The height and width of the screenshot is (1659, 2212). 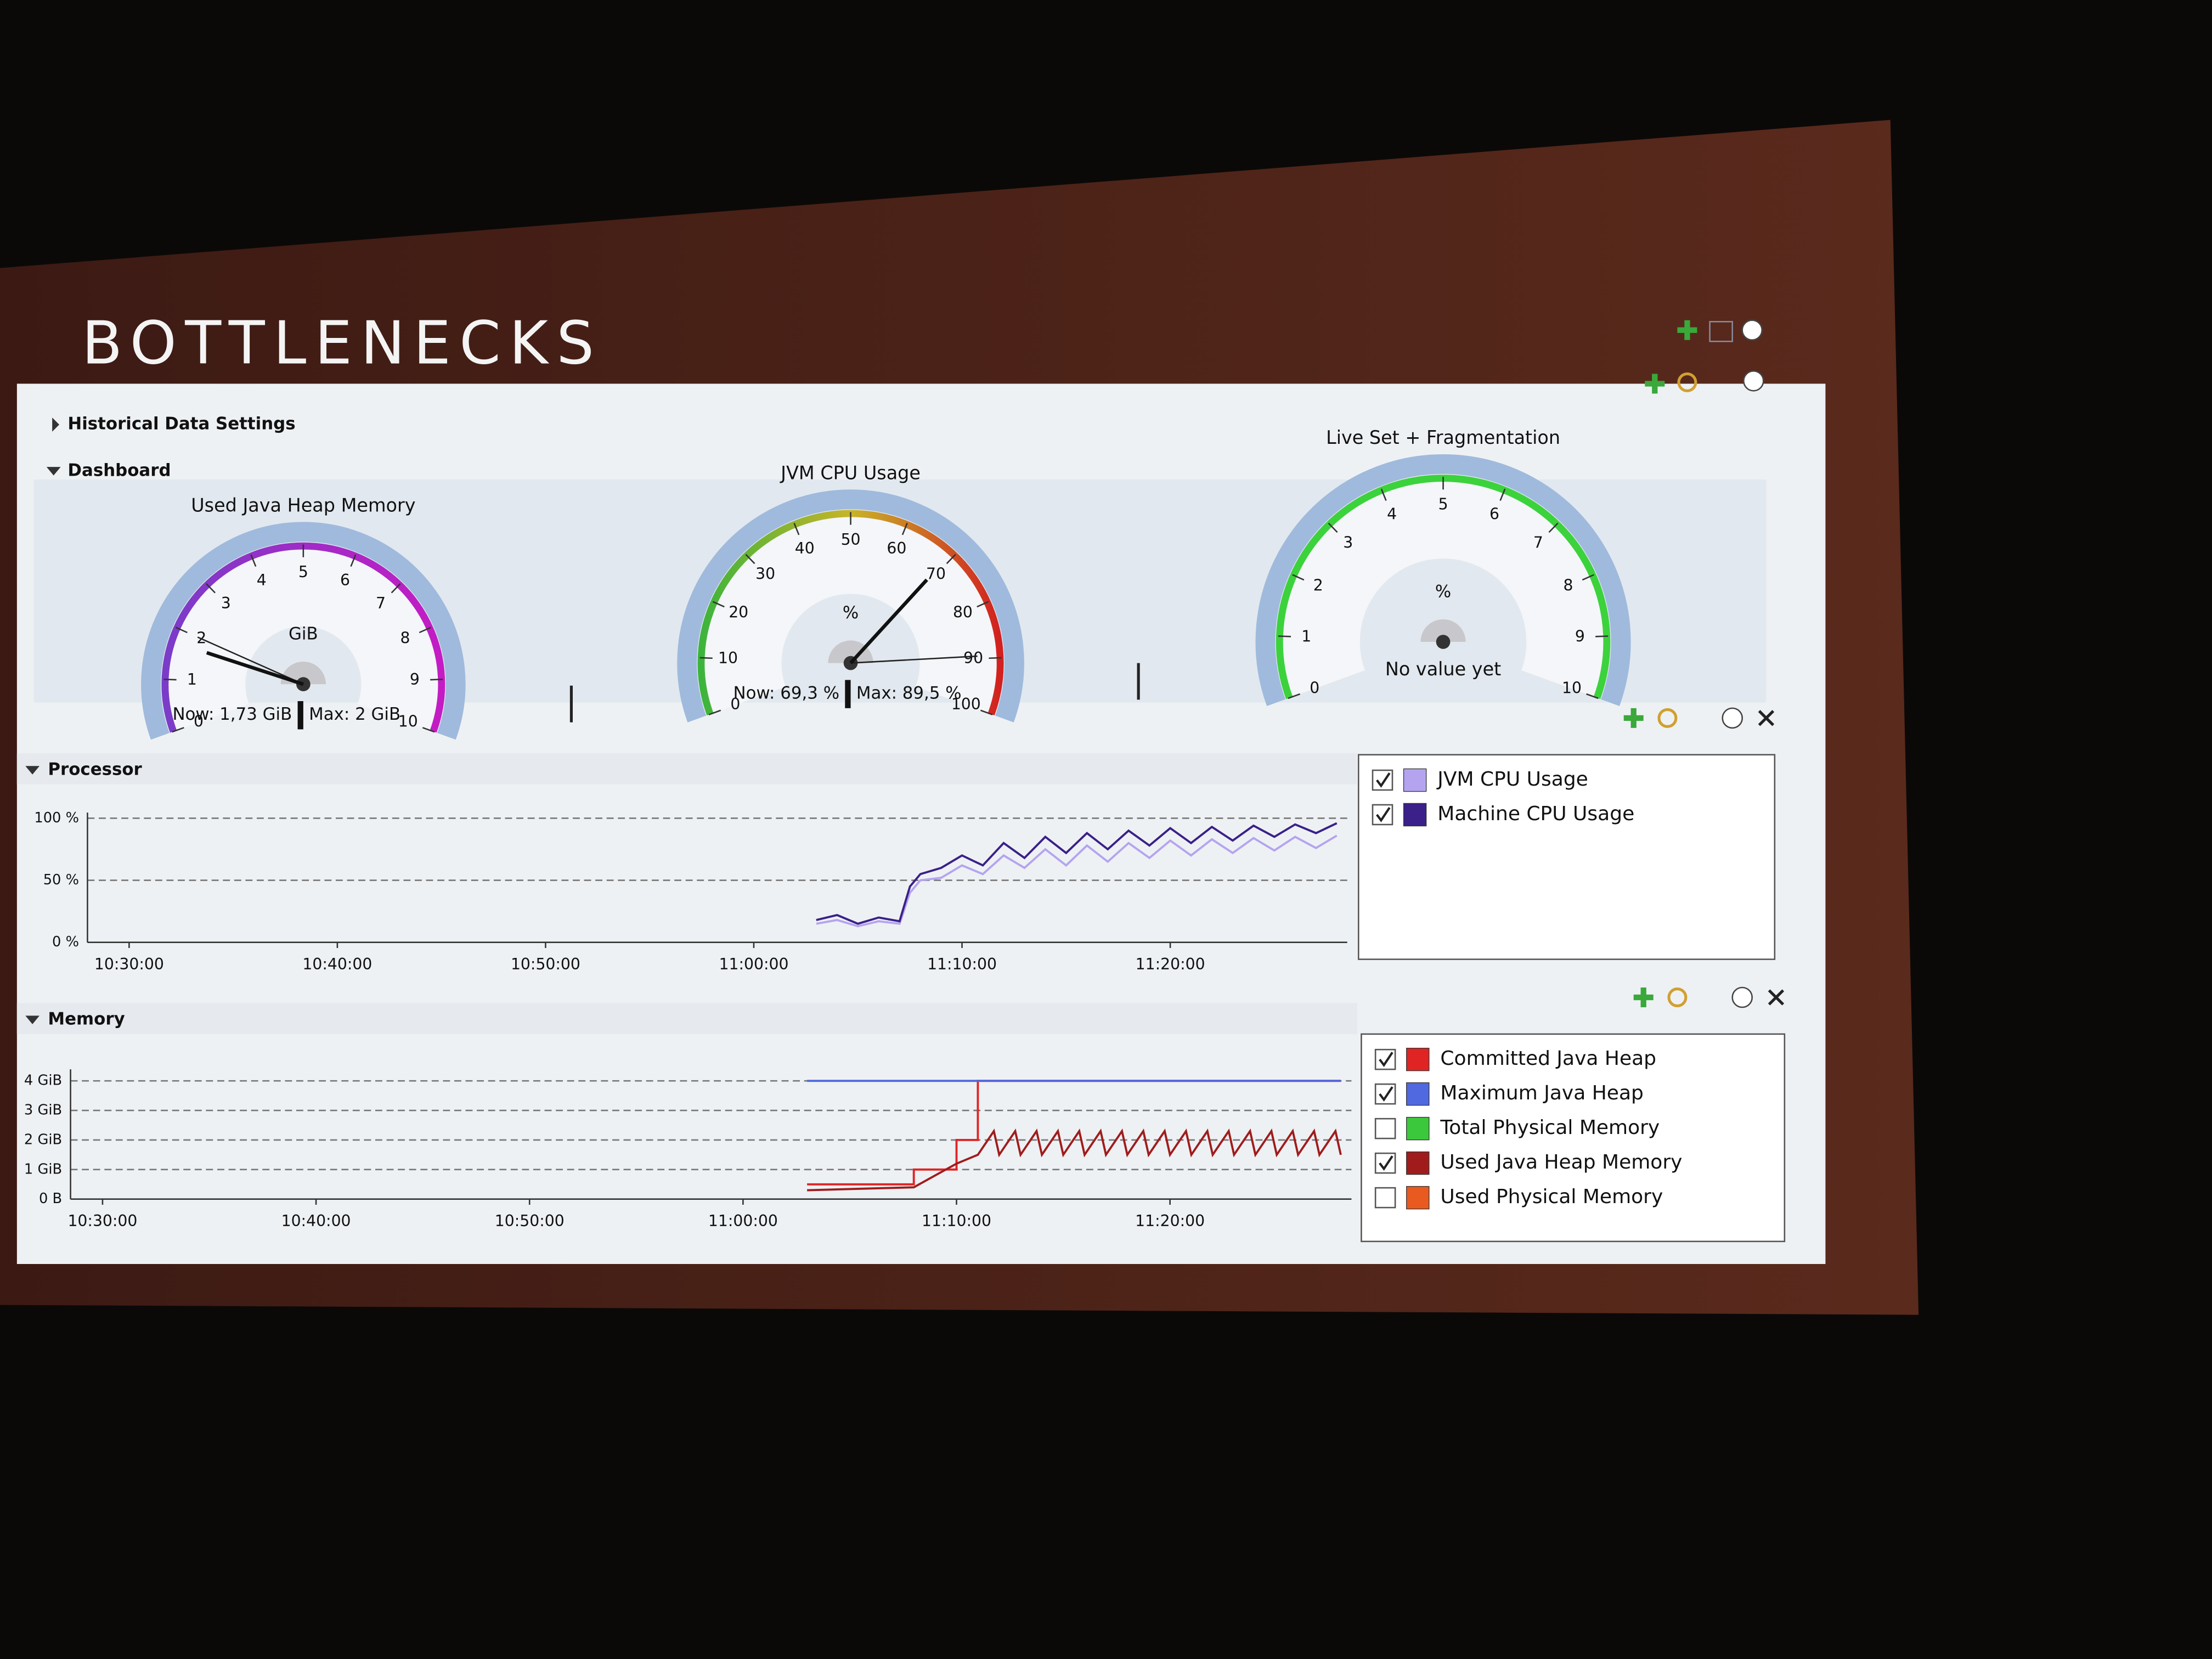 I want to click on gauge-tick-label: 1, so click(x=192, y=679).